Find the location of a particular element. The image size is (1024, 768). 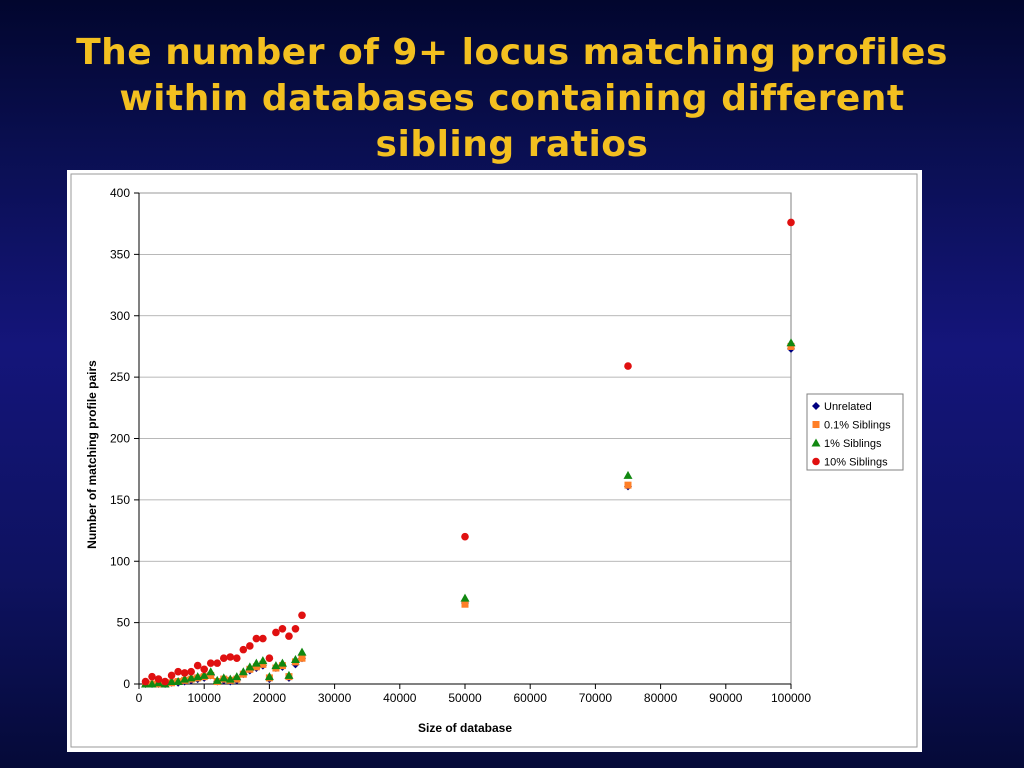

legend-entry: 10% Siblings is located at coordinates (850, 463).